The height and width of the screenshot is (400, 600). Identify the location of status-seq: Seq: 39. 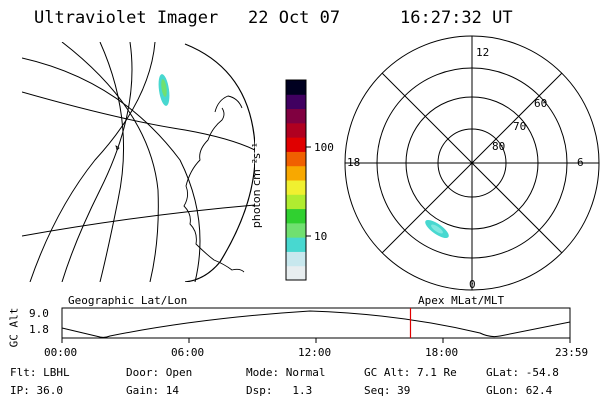
(387, 390).